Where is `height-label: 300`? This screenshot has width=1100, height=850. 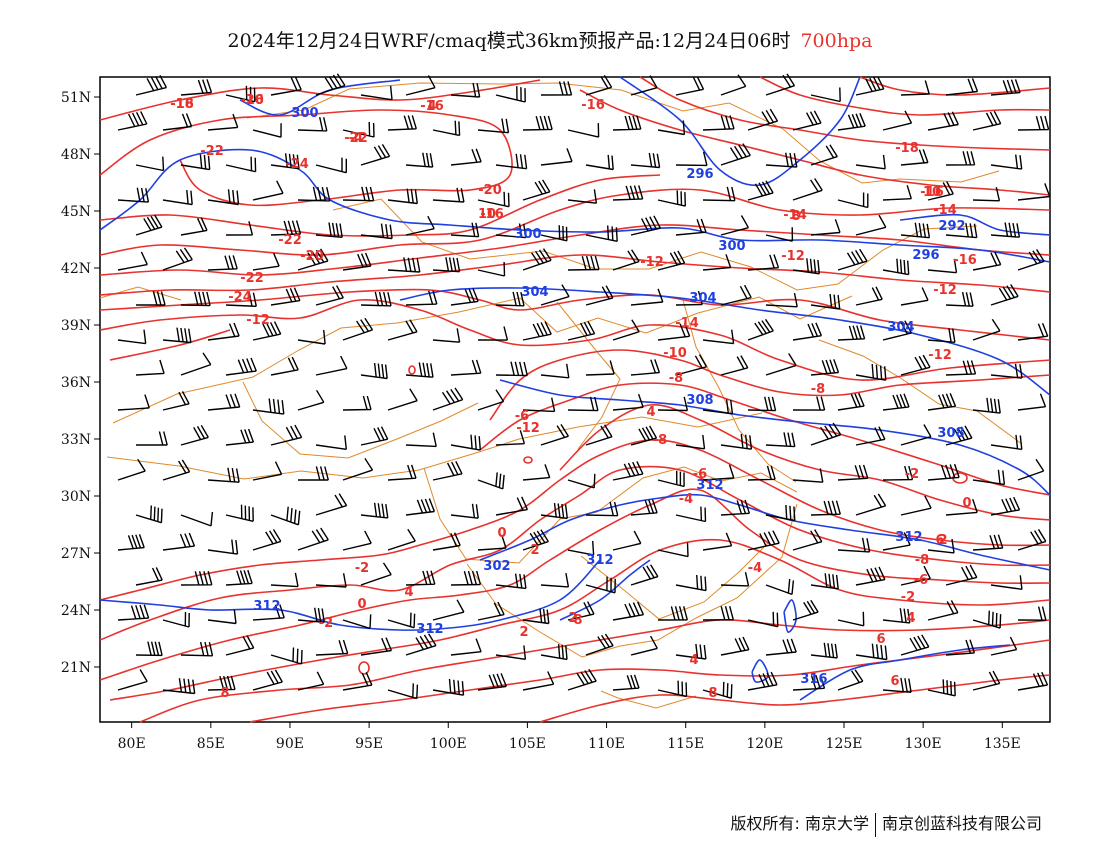
height-label: 300 is located at coordinates (304, 113).